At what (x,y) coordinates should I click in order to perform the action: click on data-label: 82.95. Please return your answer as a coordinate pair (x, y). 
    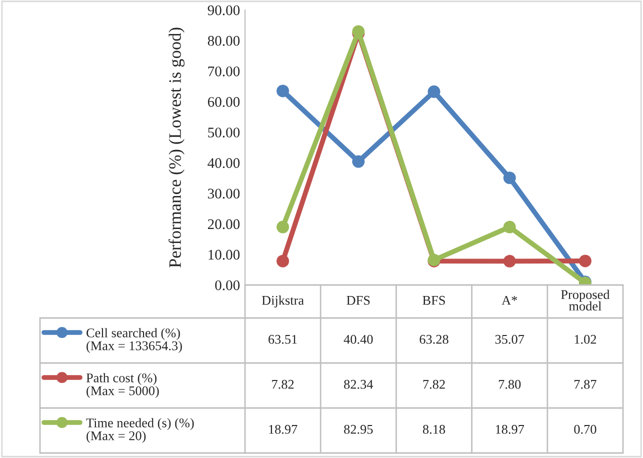
    Looking at the image, I should click on (358, 429).